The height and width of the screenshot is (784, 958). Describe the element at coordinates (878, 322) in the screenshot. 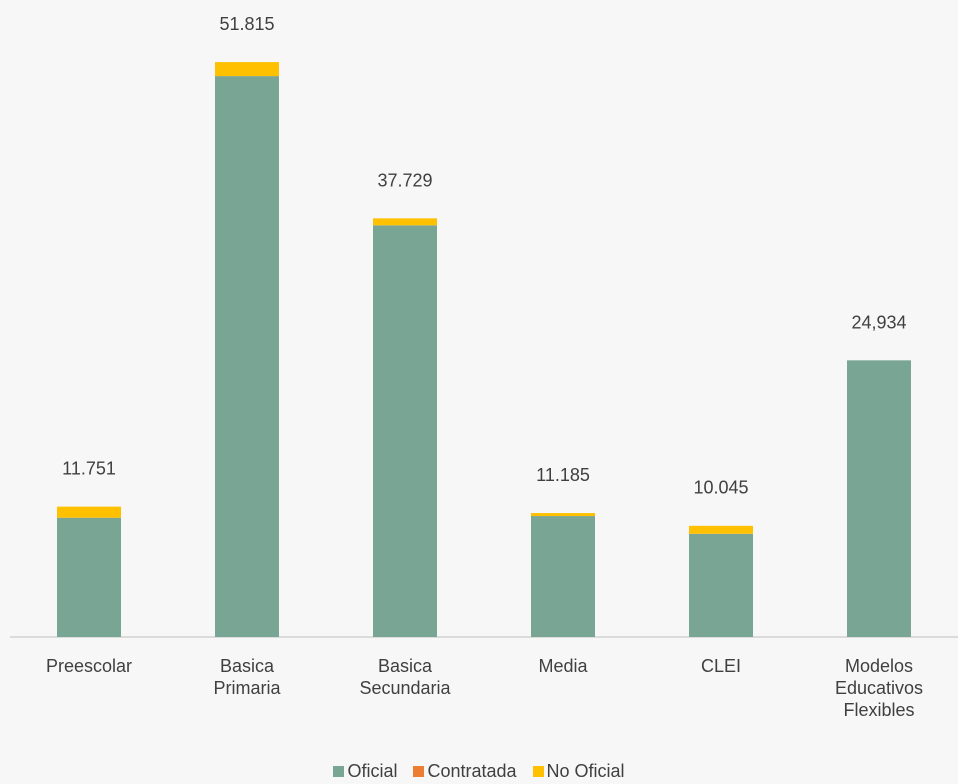

I see `total-label: 24,934` at that location.